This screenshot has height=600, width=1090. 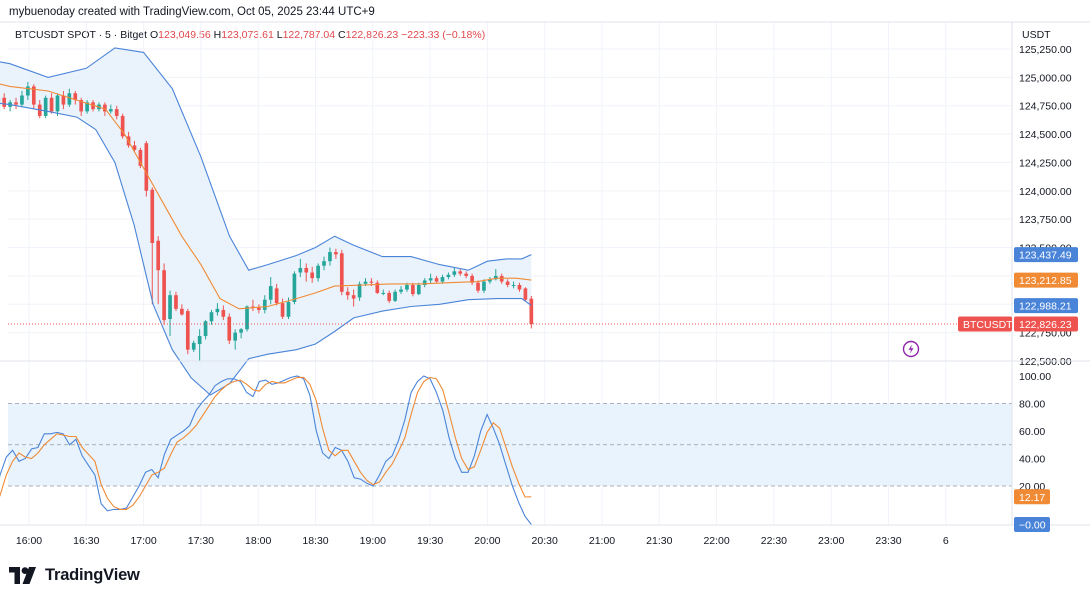 What do you see at coordinates (81, 35) in the screenshot?
I see `legend-symbol: BTCUSDT SPOT · 5 · Bitget` at bounding box center [81, 35].